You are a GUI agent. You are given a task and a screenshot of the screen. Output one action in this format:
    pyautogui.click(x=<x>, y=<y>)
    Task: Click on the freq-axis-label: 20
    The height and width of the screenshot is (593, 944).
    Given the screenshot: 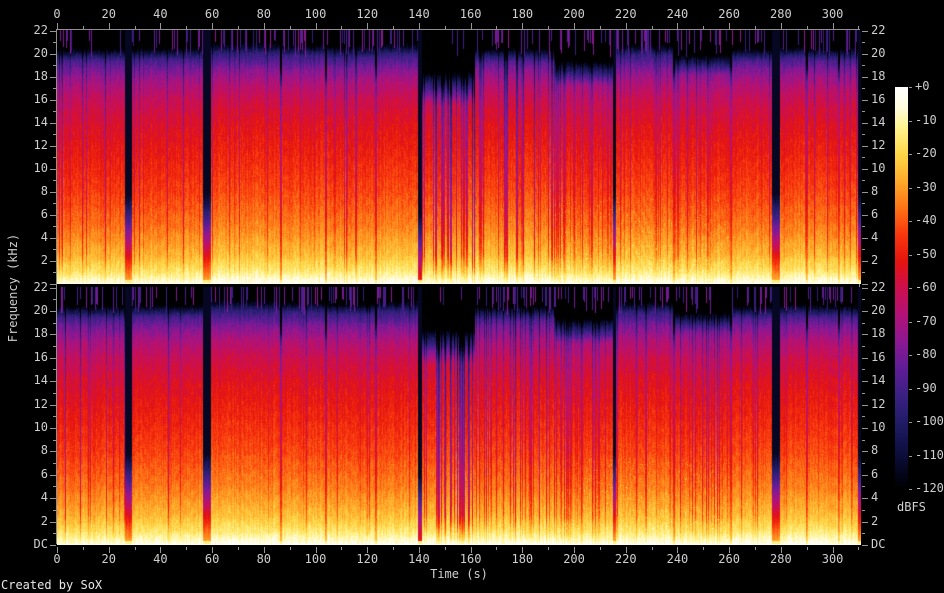 What is the action you would take?
    pyautogui.click(x=40, y=309)
    